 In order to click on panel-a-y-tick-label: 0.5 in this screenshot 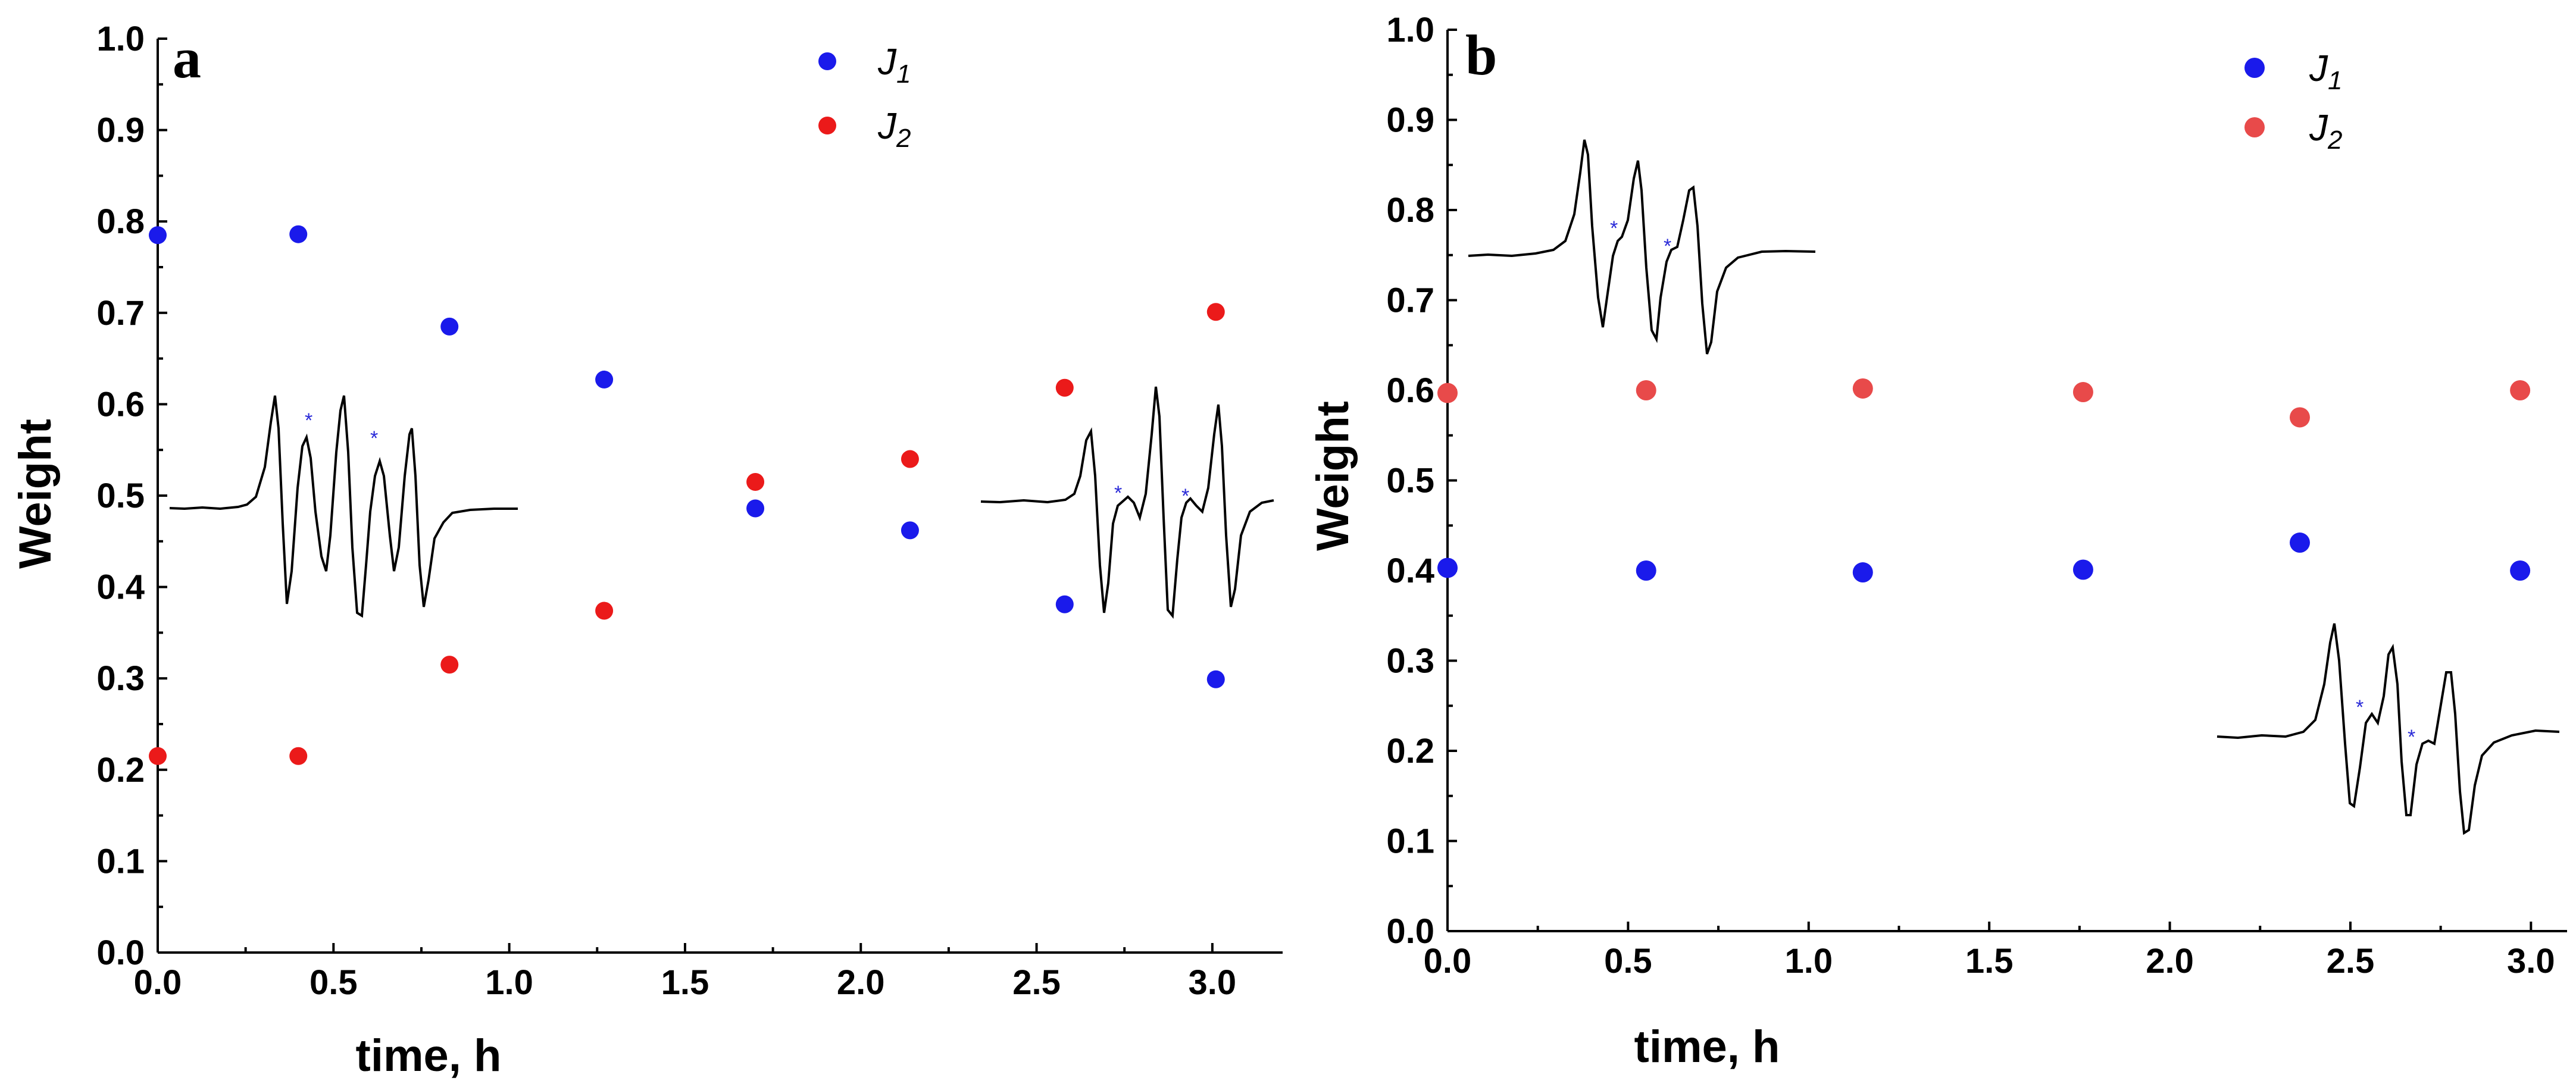, I will do `click(120, 496)`.